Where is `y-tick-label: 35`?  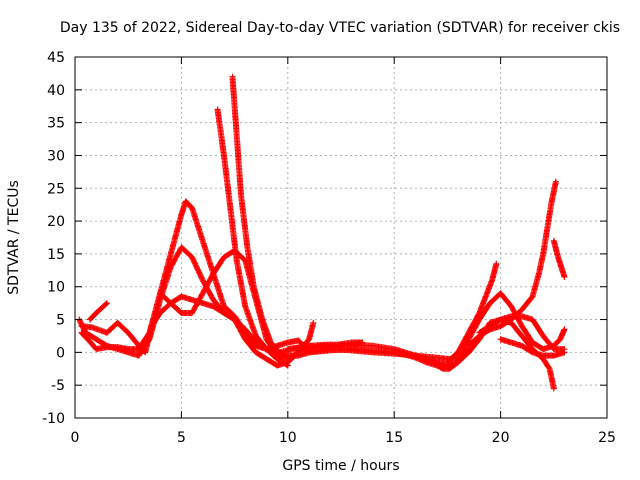 y-tick-label: 35 is located at coordinates (56, 124).